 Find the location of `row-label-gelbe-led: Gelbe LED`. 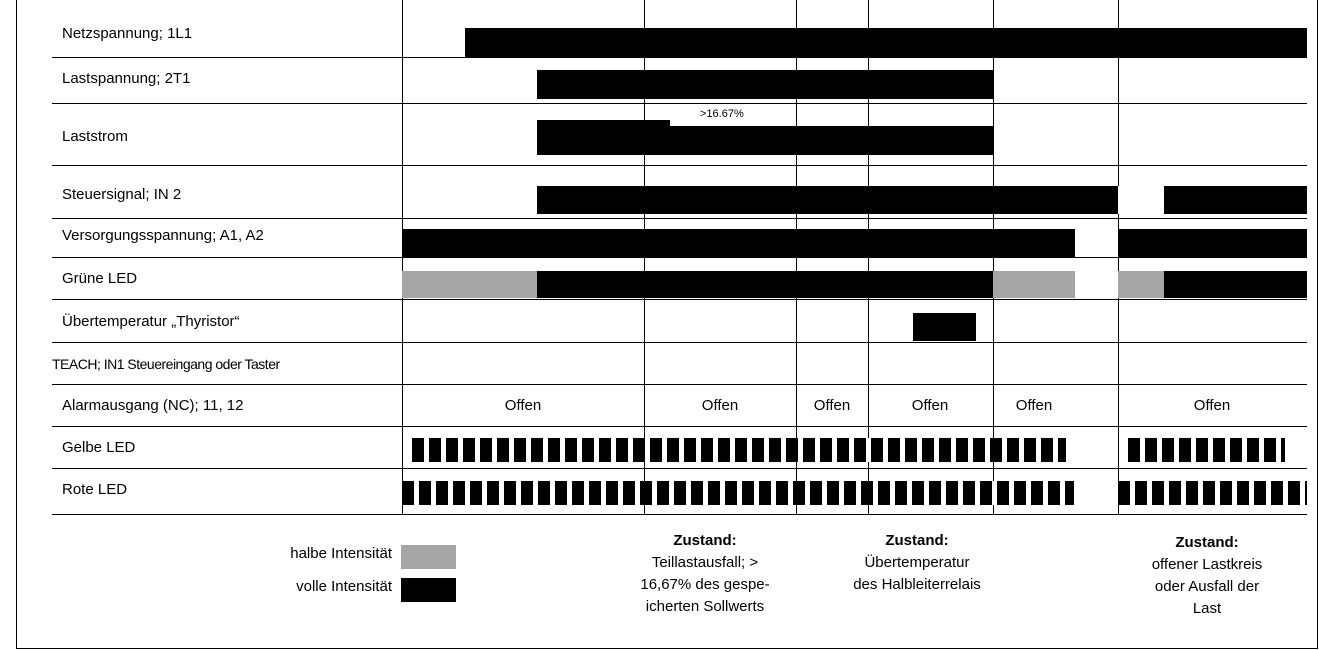

row-label-gelbe-led: Gelbe LED is located at coordinates (99, 447).